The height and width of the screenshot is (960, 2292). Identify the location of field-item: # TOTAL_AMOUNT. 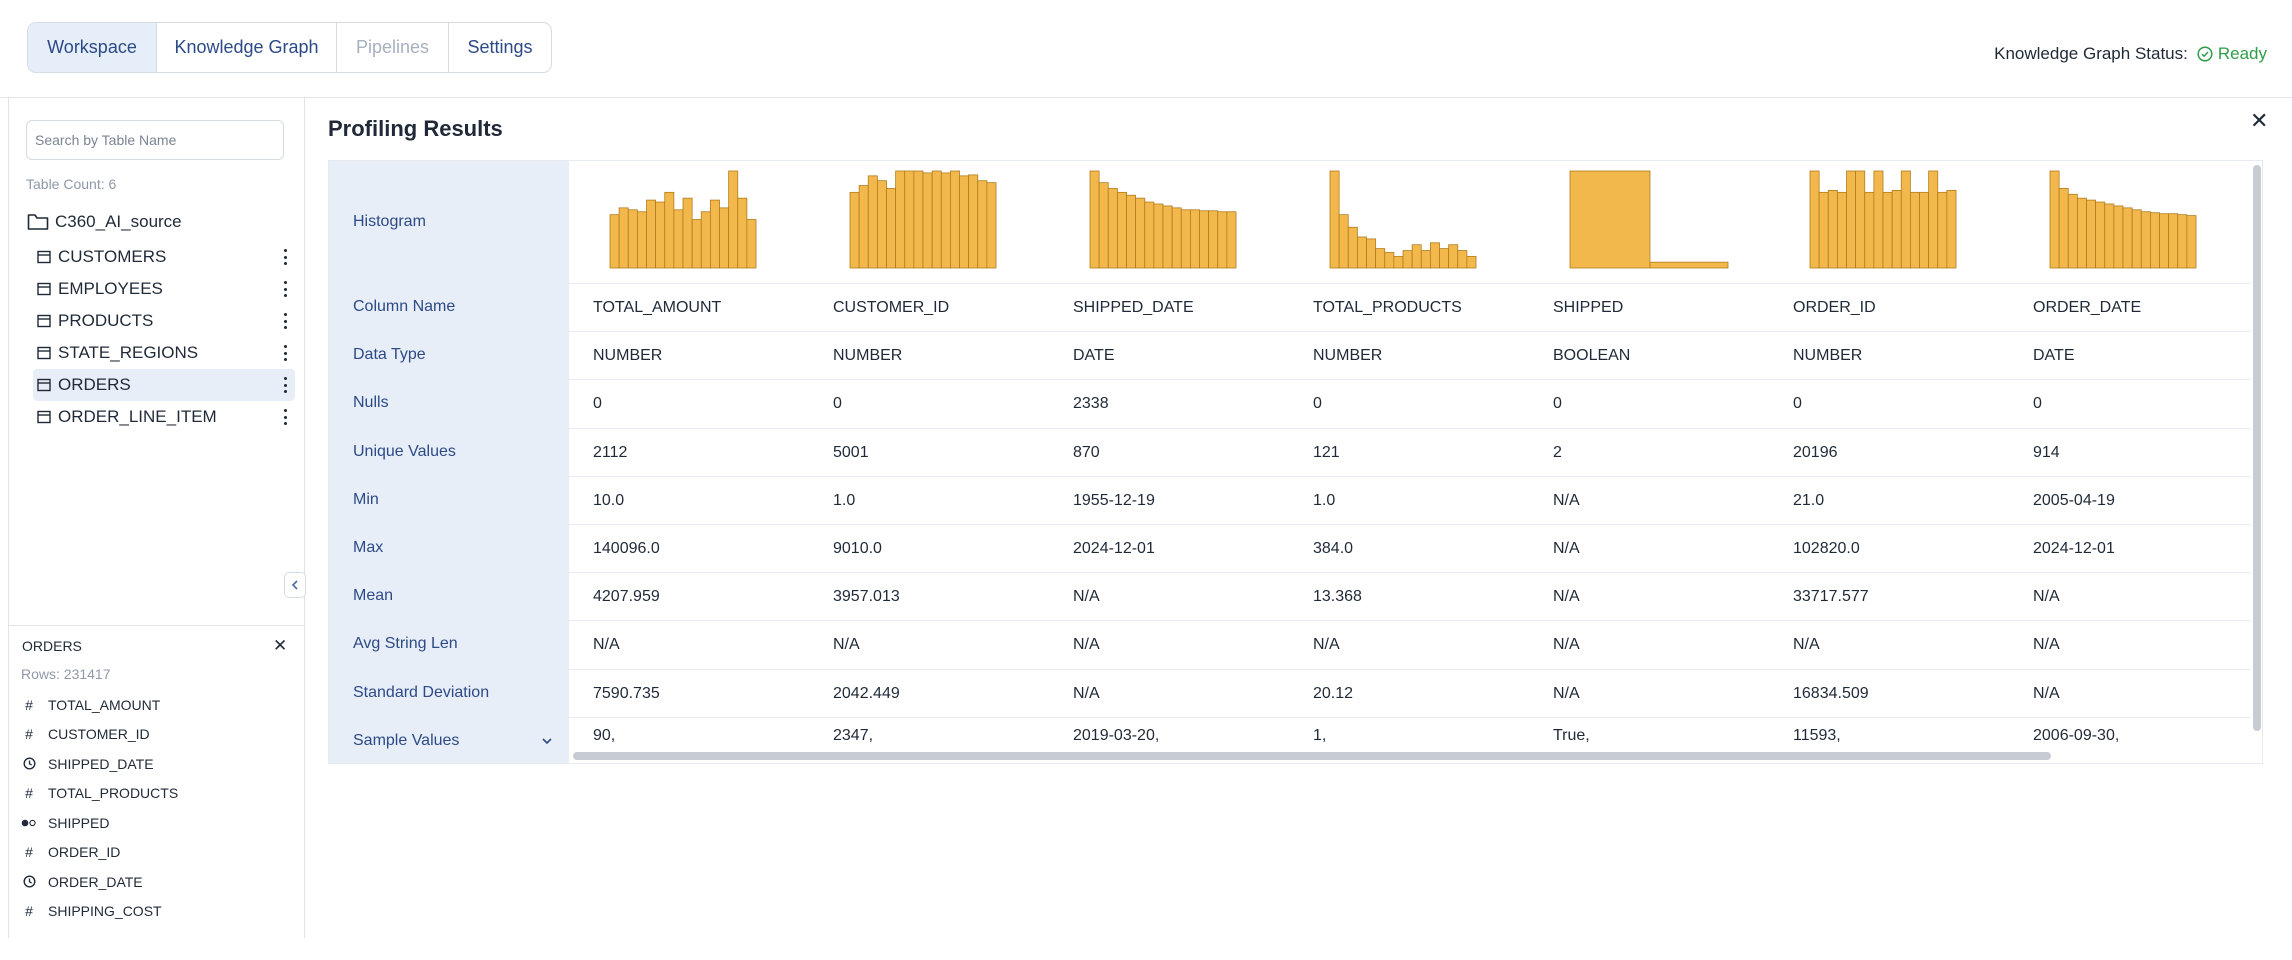
(99, 705).